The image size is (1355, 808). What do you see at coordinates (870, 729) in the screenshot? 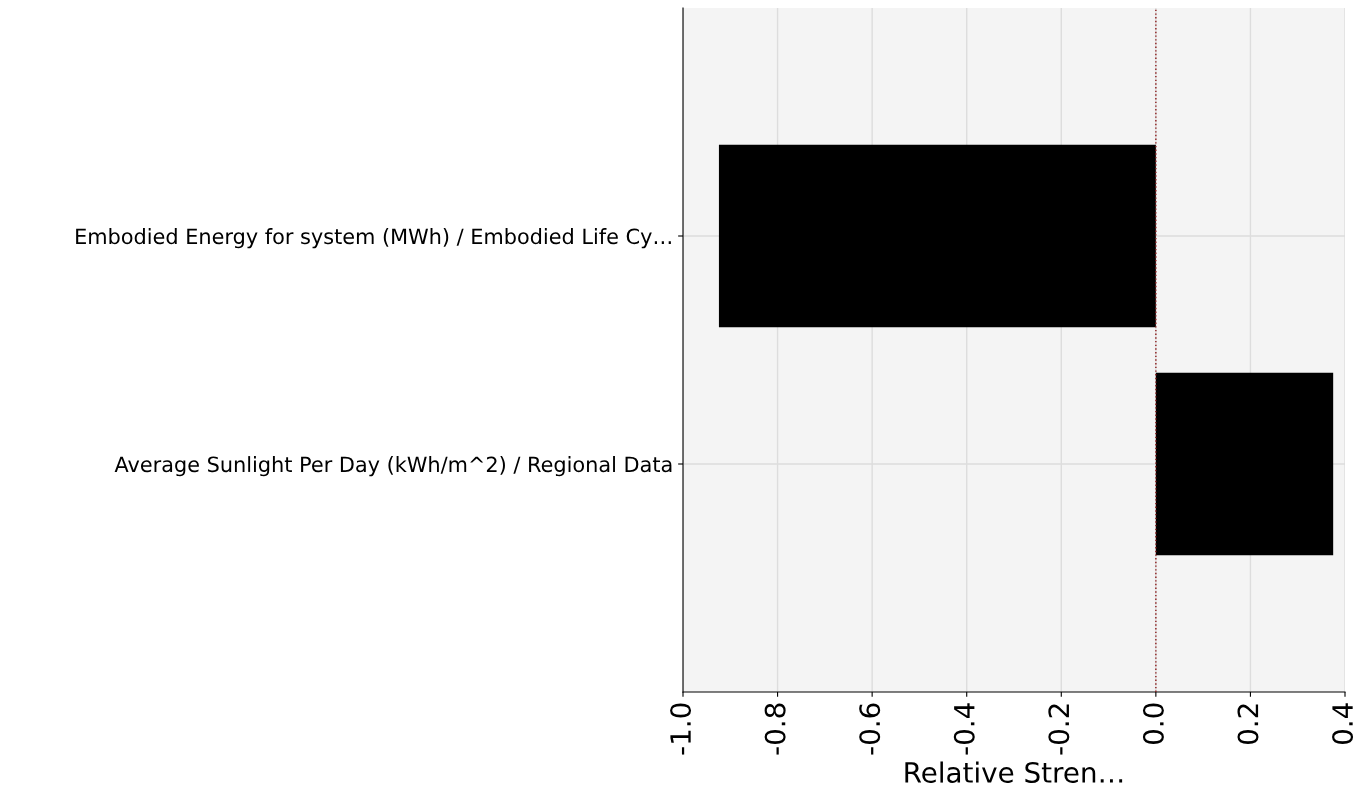
I see `x-tick-label: -0.6` at bounding box center [870, 729].